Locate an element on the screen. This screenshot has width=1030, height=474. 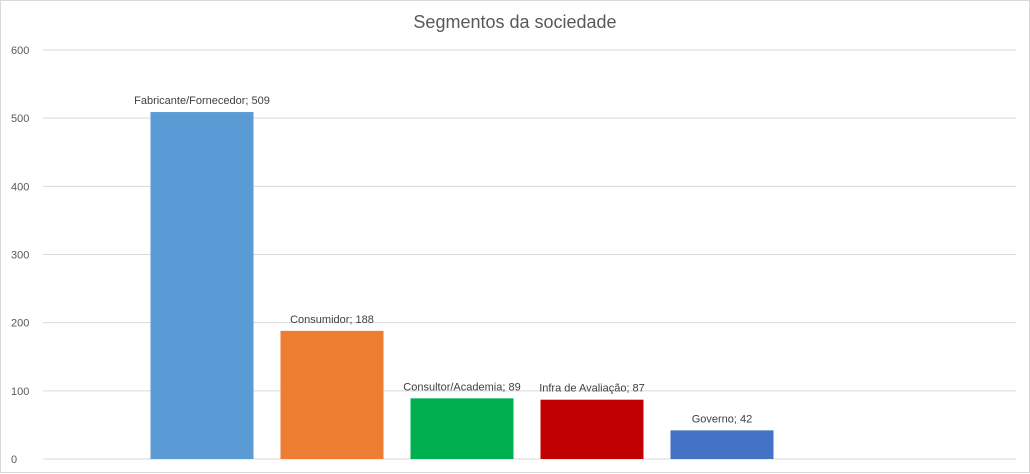
y-tick-label: 0 is located at coordinates (14, 460).